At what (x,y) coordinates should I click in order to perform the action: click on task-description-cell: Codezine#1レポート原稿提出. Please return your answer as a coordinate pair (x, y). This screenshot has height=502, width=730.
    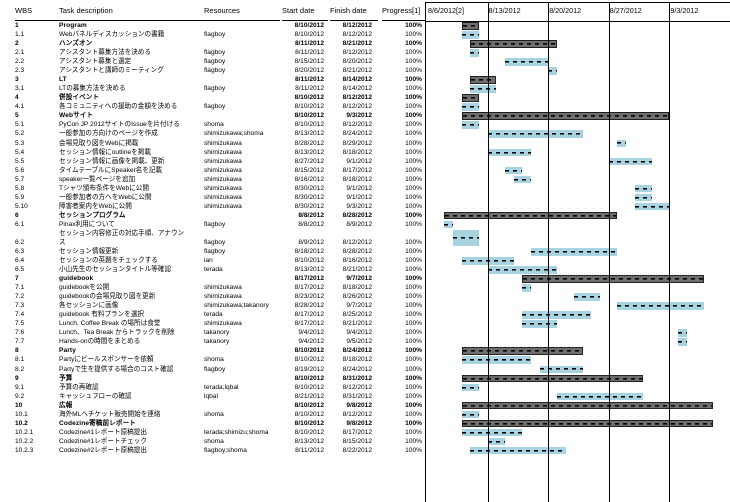
    Looking at the image, I should click on (103, 432).